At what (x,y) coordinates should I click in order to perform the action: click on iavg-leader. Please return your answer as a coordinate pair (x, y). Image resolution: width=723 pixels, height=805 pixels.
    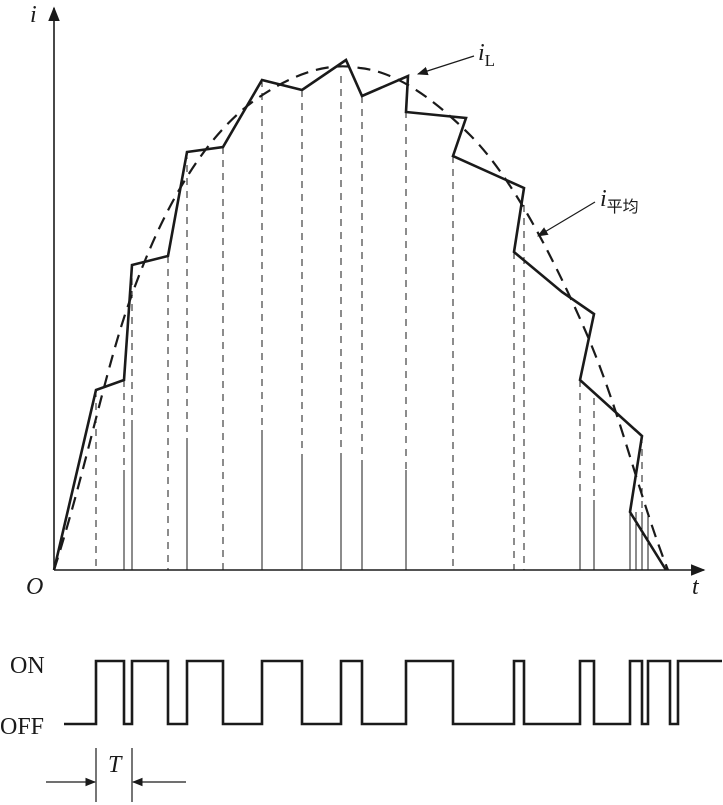
    Looking at the image, I should click on (566, 219).